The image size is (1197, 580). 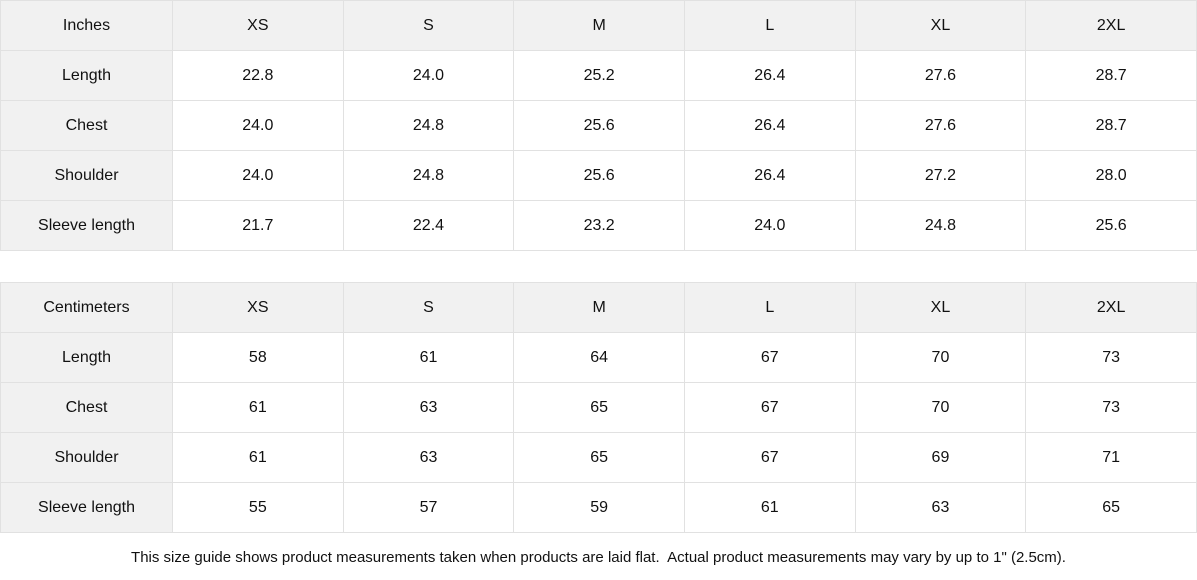 What do you see at coordinates (940, 175) in the screenshot?
I see `measurement-value: 27.2` at bounding box center [940, 175].